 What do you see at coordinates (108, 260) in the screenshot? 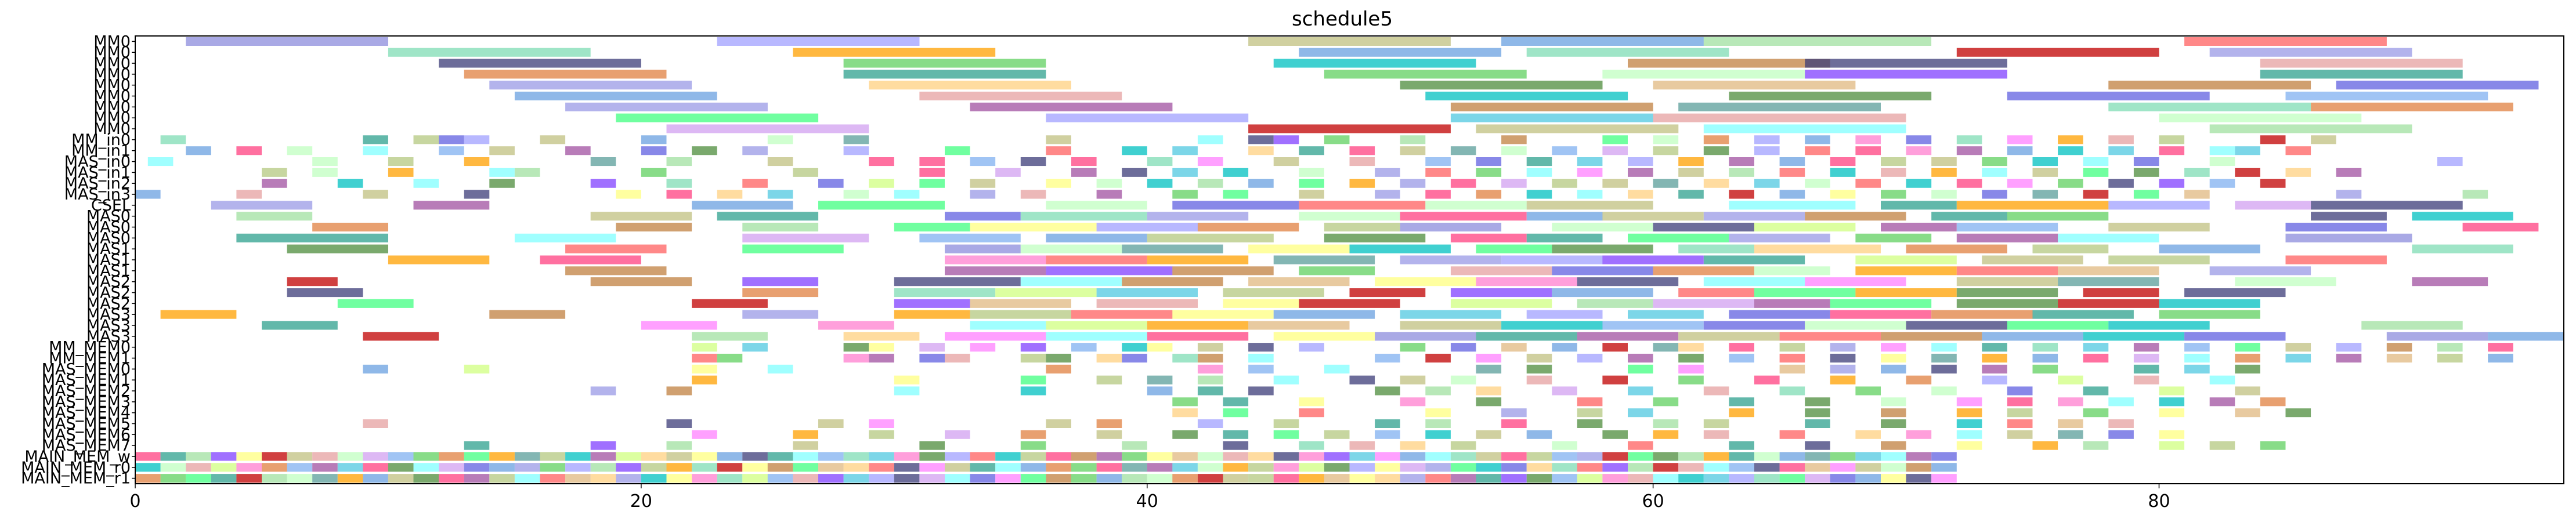
I see `y-label-row-20: MAS1` at bounding box center [108, 260].